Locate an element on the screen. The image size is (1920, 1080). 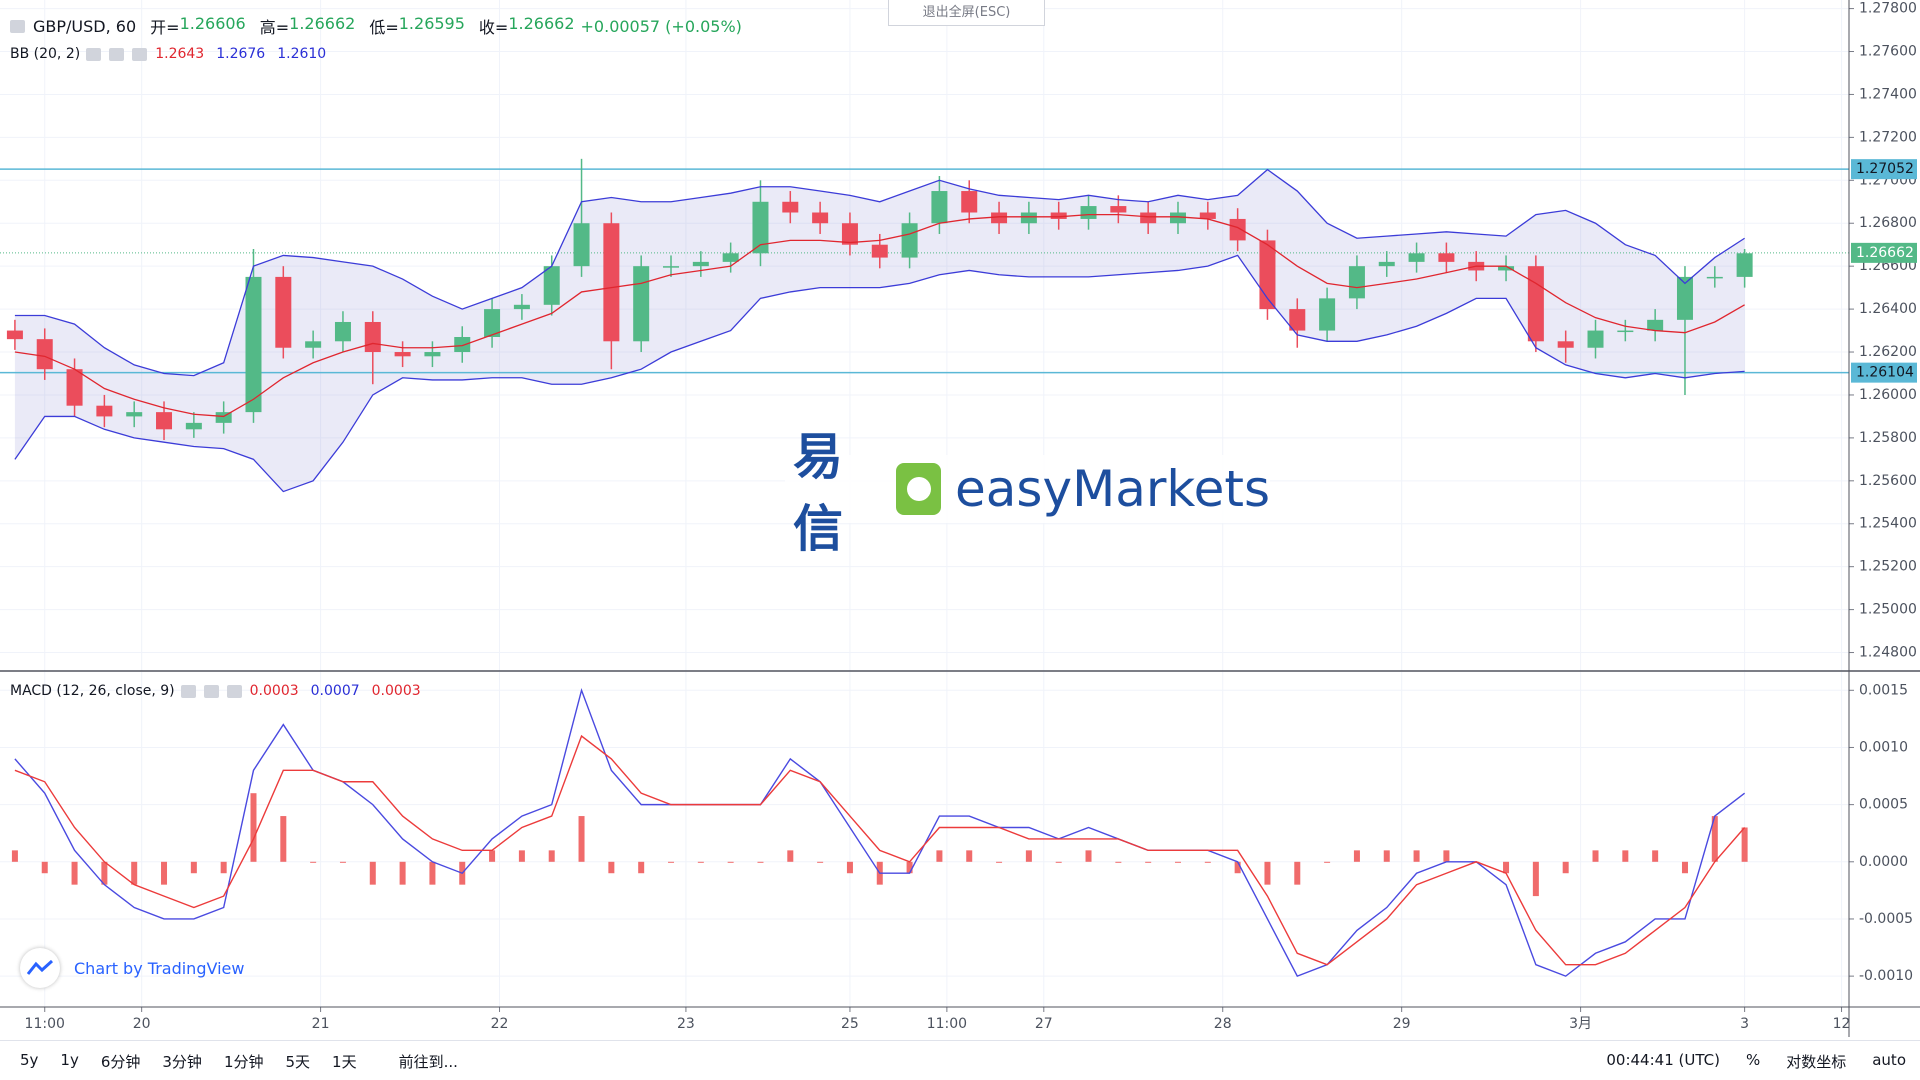
y-tick-label: -0.0010 is located at coordinates (1886, 976).